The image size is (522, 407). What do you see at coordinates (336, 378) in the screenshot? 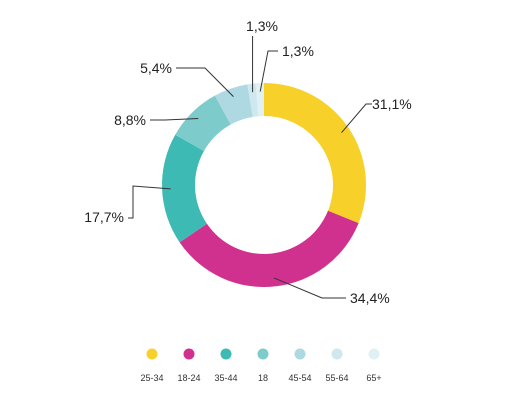
I see `legend-label-55-64: 55-64` at bounding box center [336, 378].